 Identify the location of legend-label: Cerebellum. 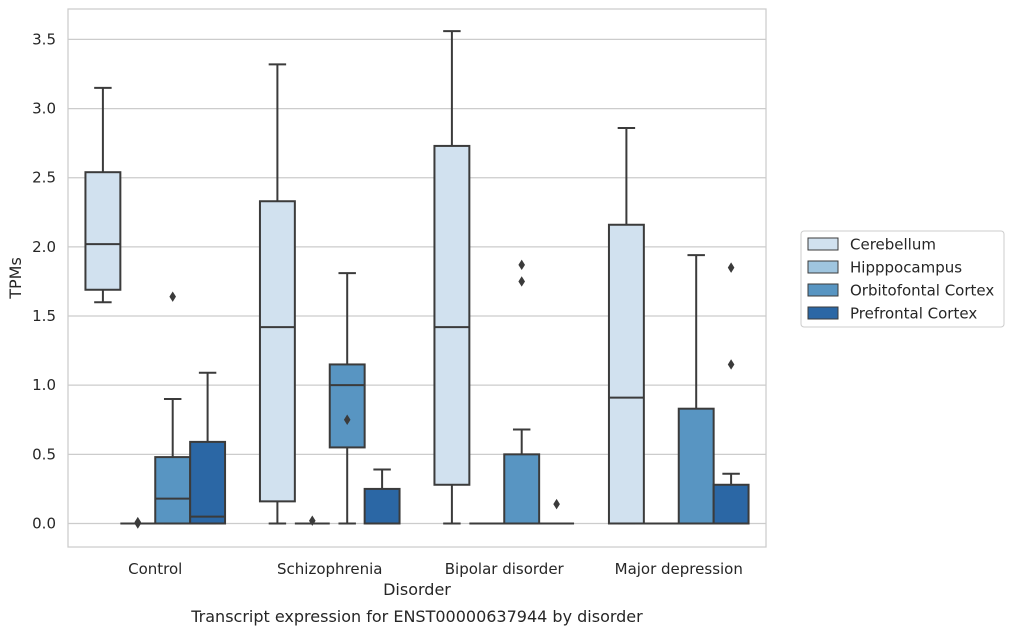
(893, 245).